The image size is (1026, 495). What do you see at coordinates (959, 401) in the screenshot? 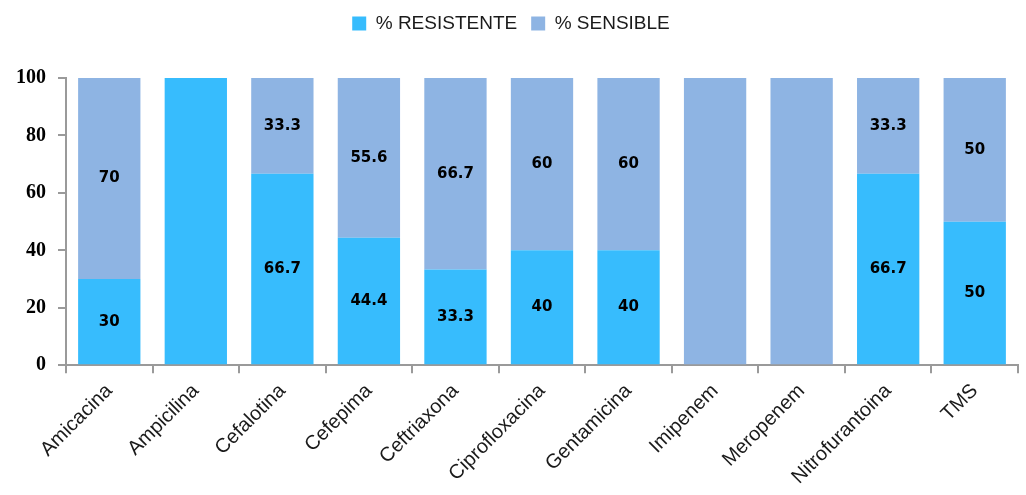
I see `x-tick-label: TMS` at bounding box center [959, 401].